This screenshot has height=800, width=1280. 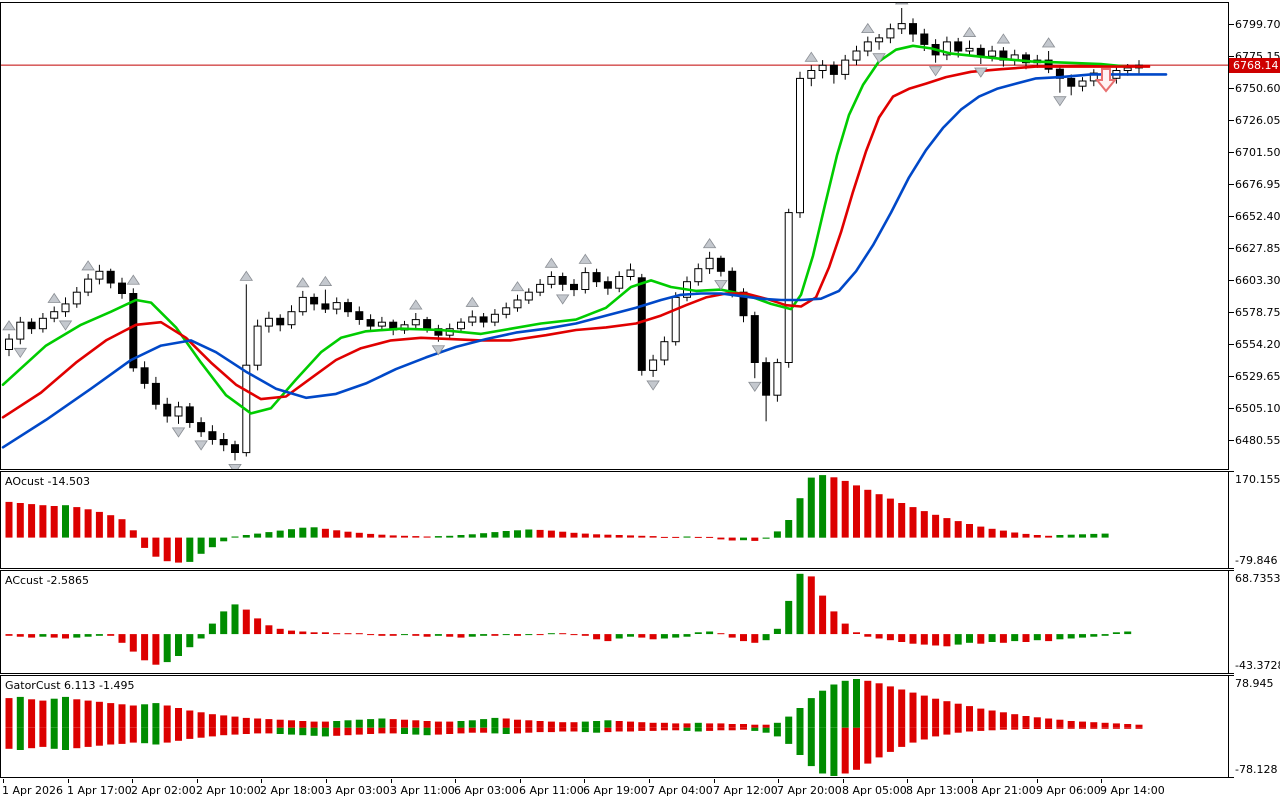 What do you see at coordinates (99, 790) in the screenshot?
I see `time-tick-label: 1 Apr 17:00` at bounding box center [99, 790].